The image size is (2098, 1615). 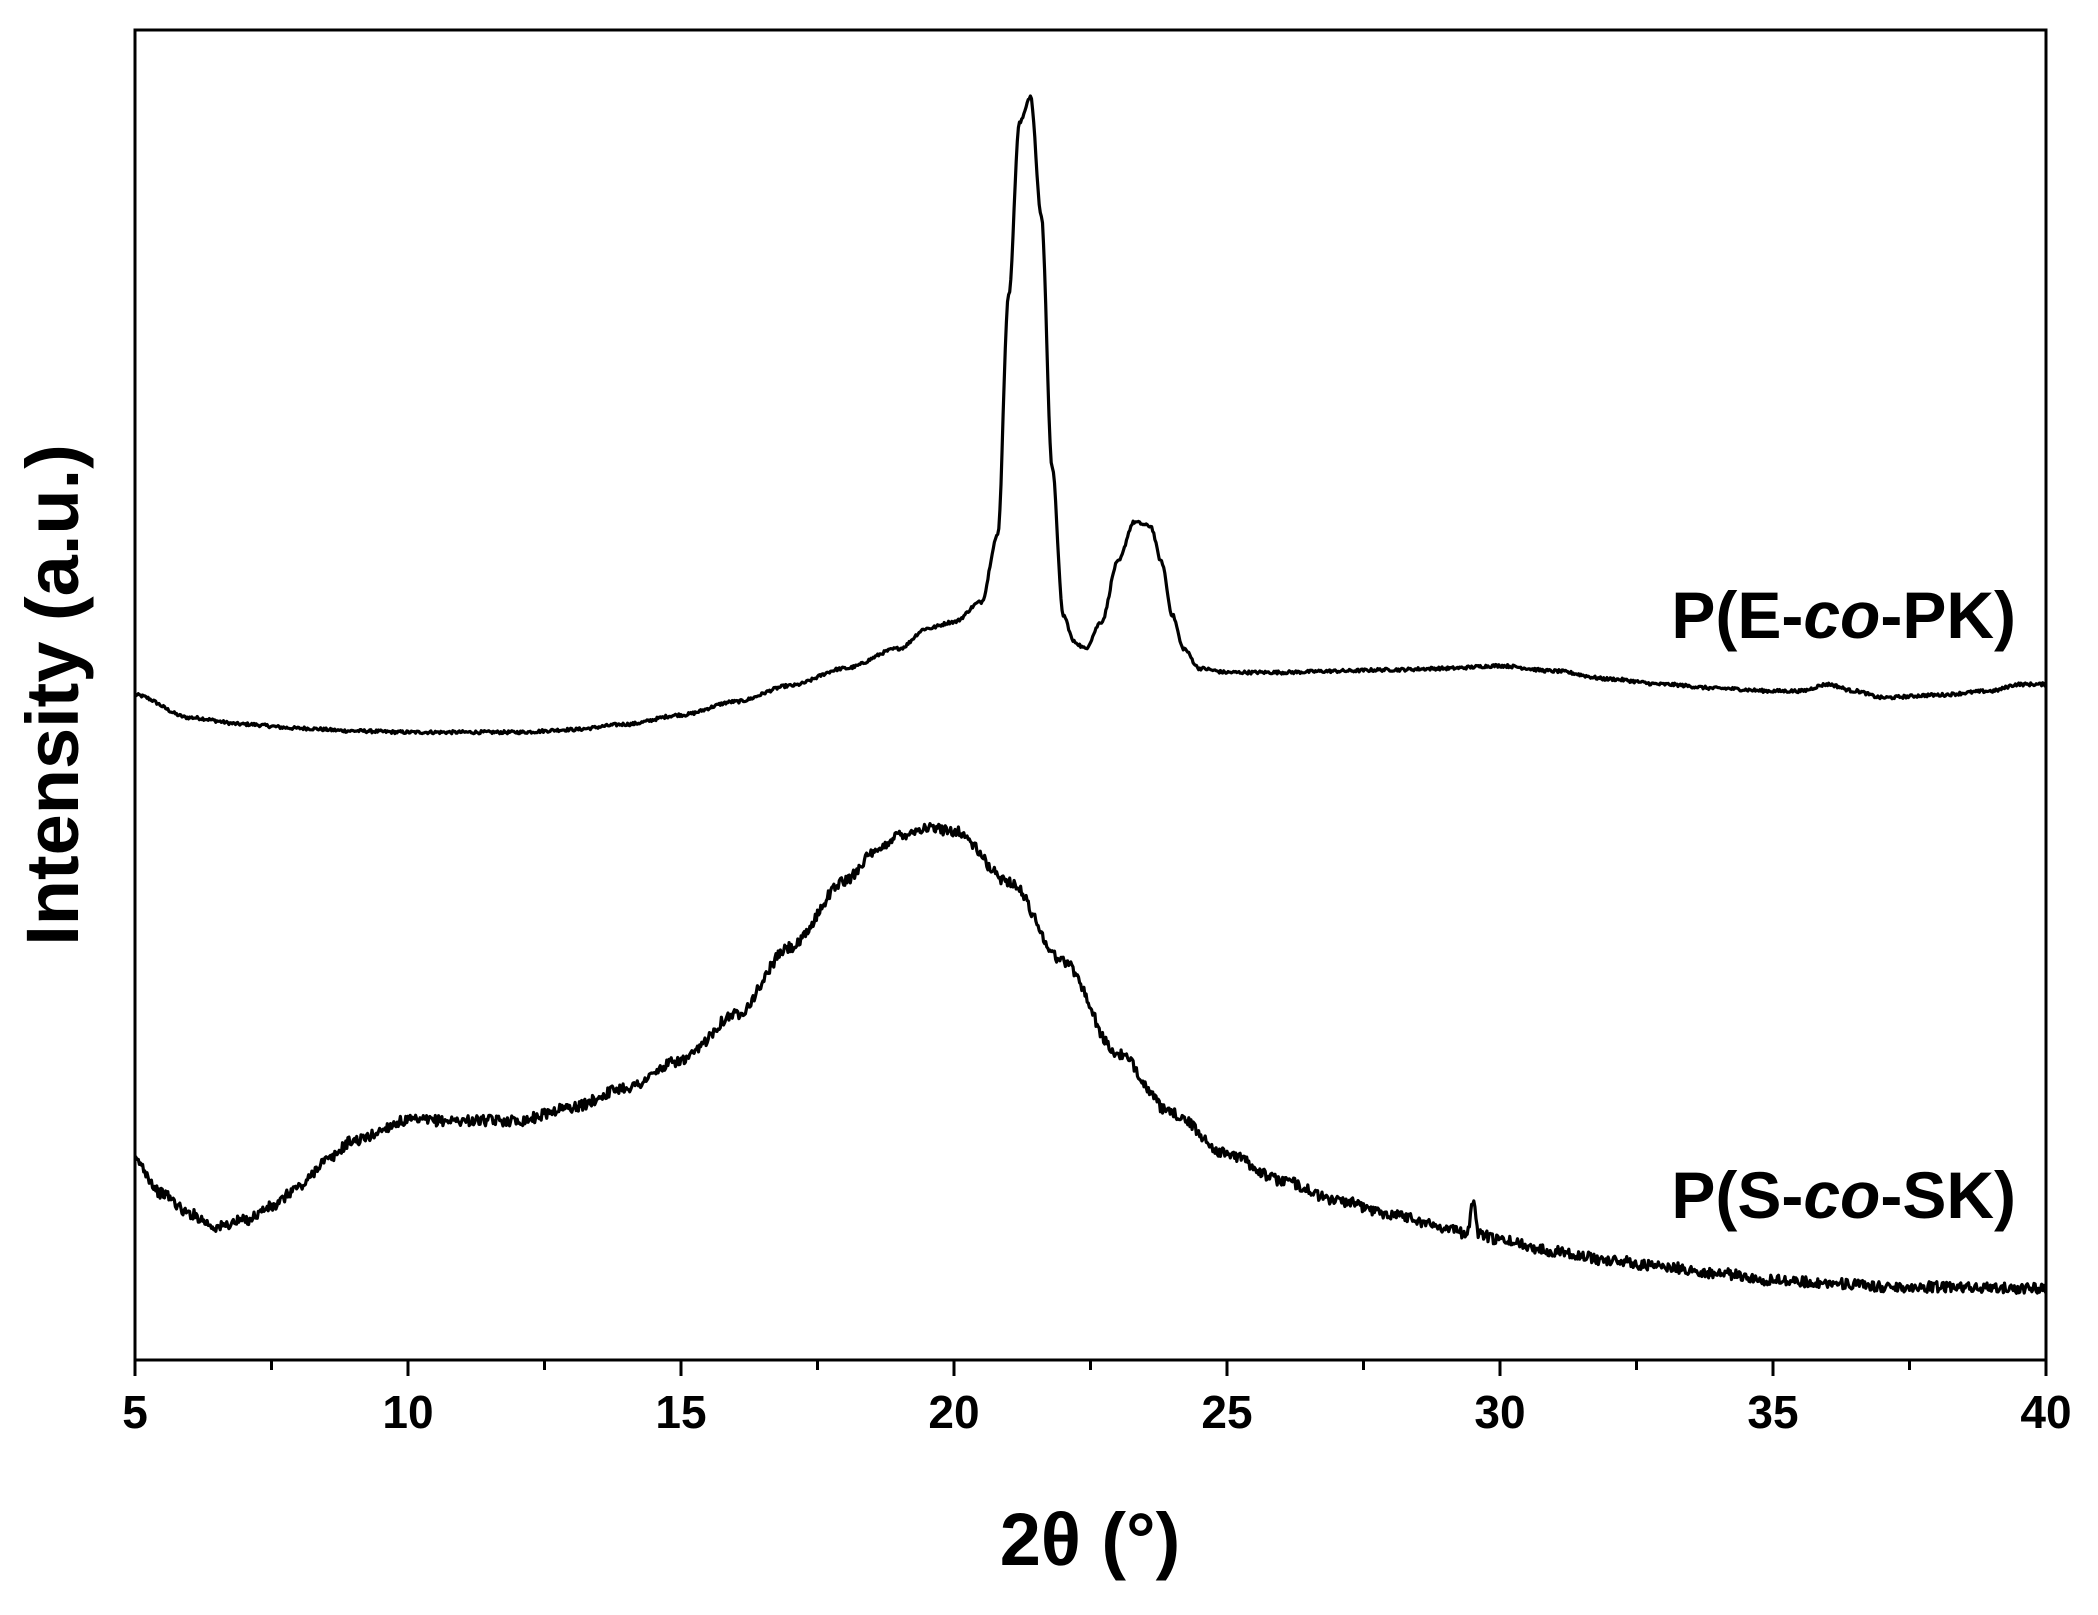 What do you see at coordinates (953, 1412) in the screenshot?
I see `x-tick-label: 20` at bounding box center [953, 1412].